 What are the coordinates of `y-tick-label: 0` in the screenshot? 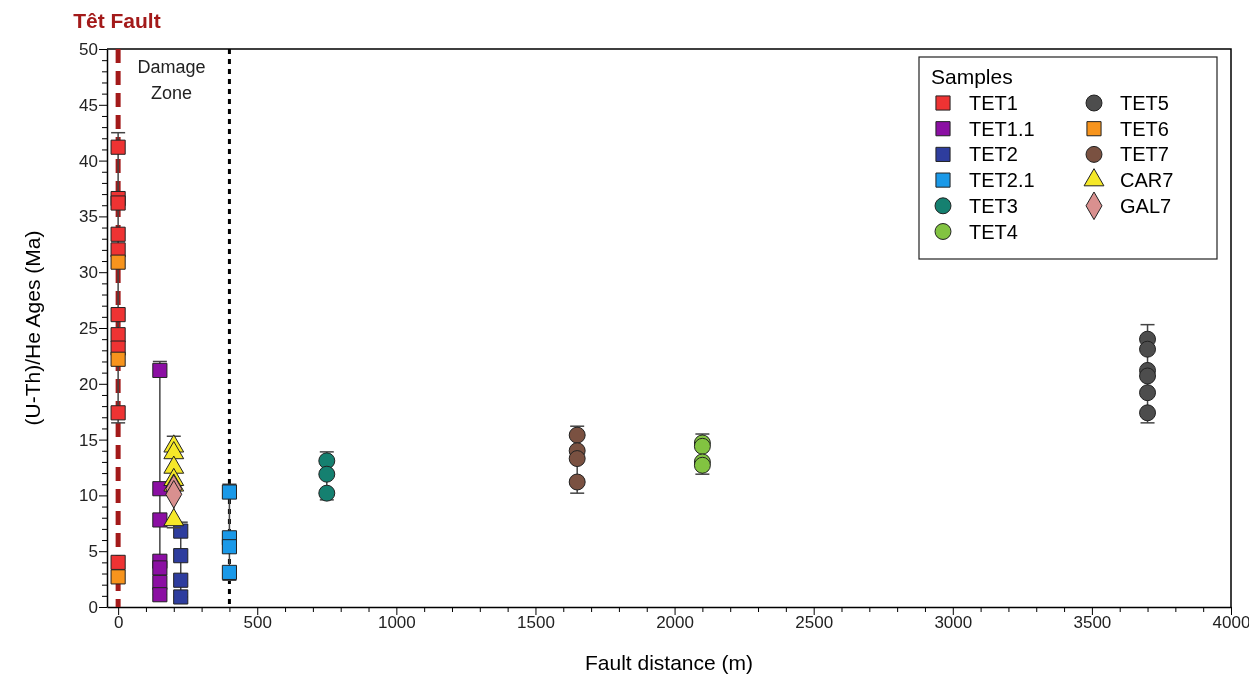 It's located at (93, 607).